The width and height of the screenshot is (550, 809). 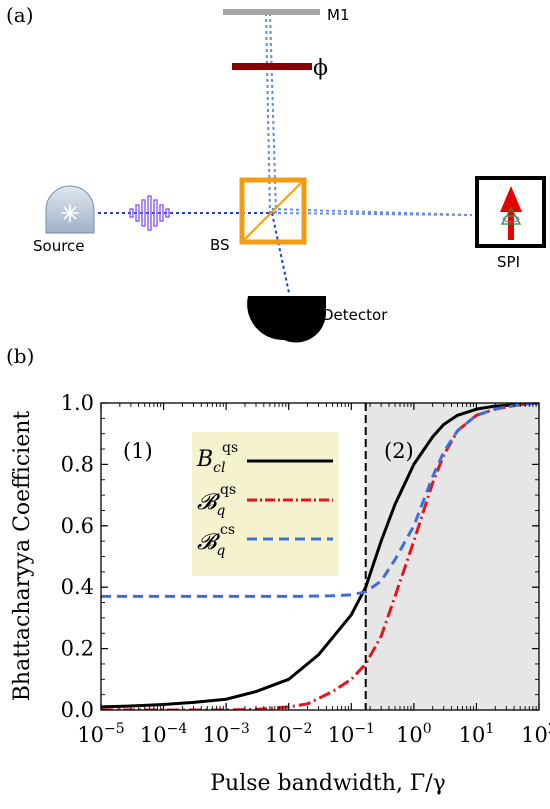 What do you see at coordinates (204, 459) in the screenshot?
I see `legend-1-base: B` at bounding box center [204, 459].